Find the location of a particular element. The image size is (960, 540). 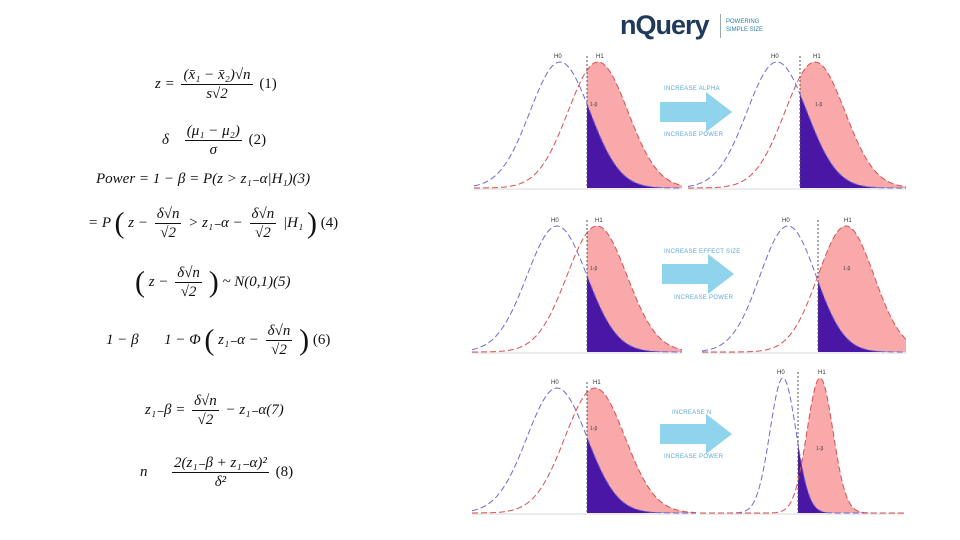

equation-4: = P ( z − δ√n √2 > z₁₋α − δ√n √2 |H₁ ) (4) is located at coordinates (213, 223).